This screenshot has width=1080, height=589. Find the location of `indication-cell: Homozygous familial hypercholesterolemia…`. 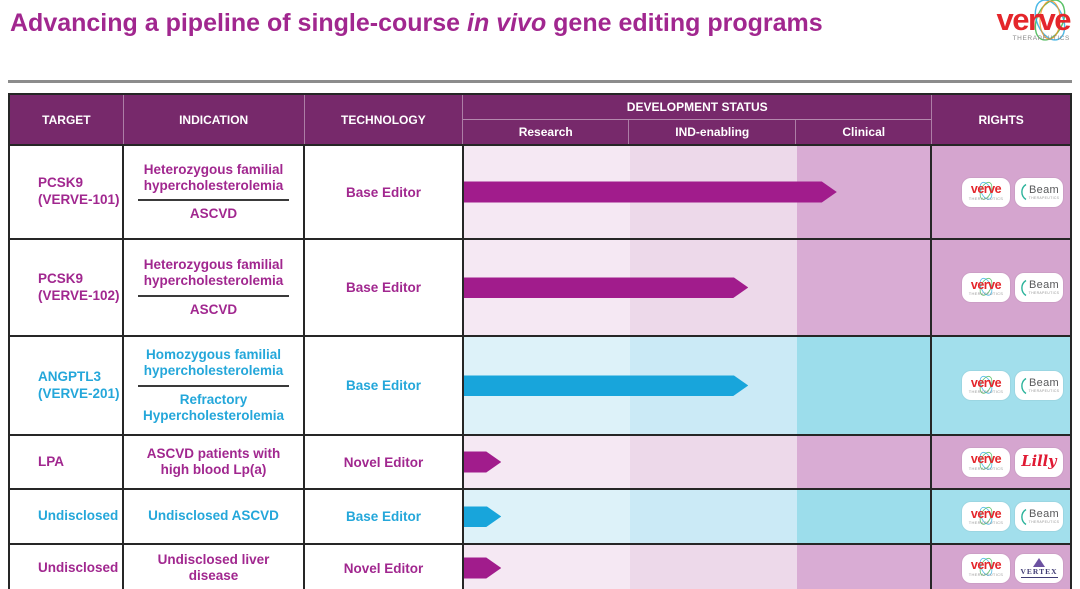

indication-cell: Homozygous familial hypercholesterolemia… is located at coordinates (214, 385).